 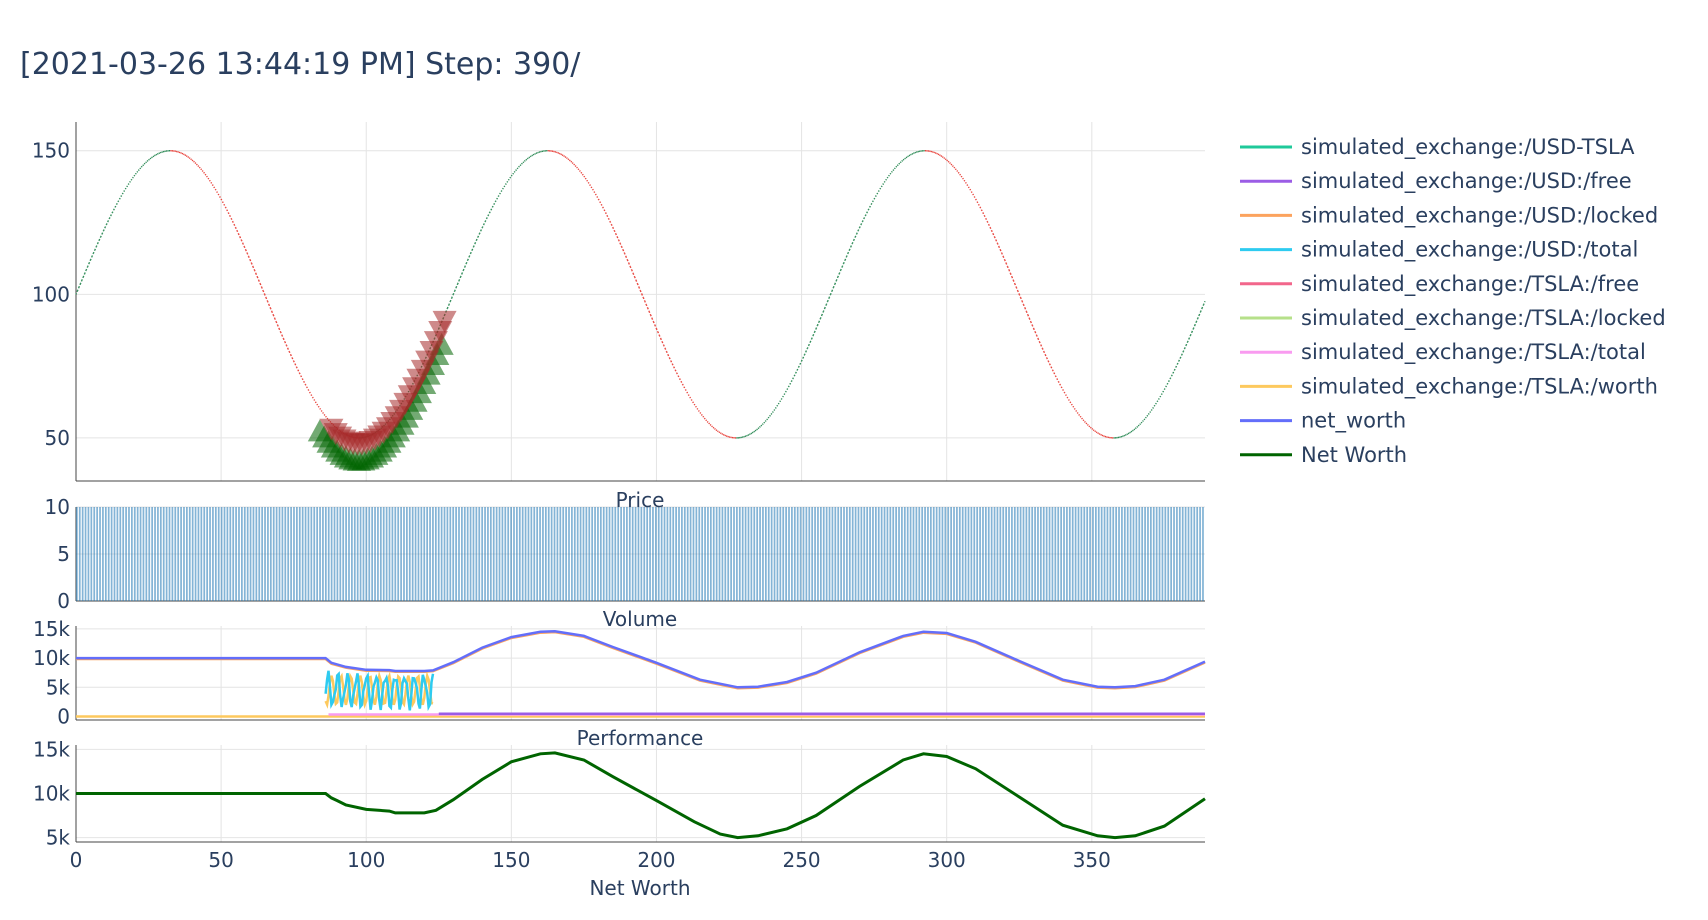 I want to click on y-tick-label: 10, so click(x=57, y=507).